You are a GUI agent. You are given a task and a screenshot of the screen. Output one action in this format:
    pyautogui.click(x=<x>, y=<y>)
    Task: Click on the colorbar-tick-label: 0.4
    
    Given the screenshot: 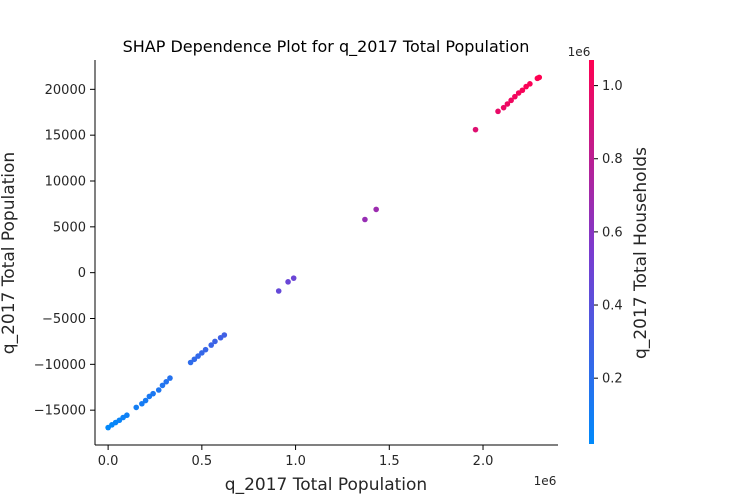 What is the action you would take?
    pyautogui.click(x=612, y=306)
    